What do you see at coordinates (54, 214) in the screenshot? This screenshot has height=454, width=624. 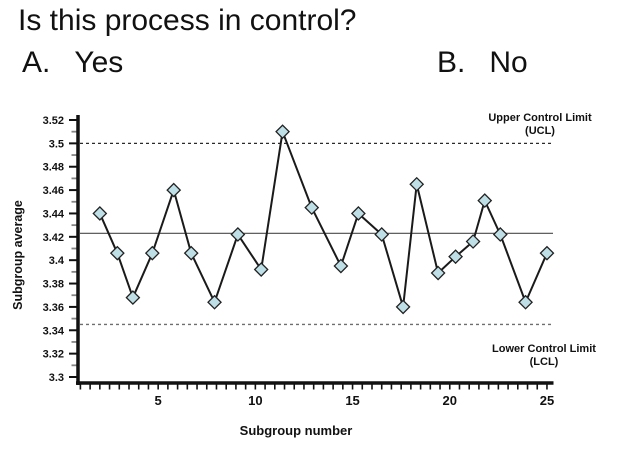 I see `y-tick-label: 3.44` at bounding box center [54, 214].